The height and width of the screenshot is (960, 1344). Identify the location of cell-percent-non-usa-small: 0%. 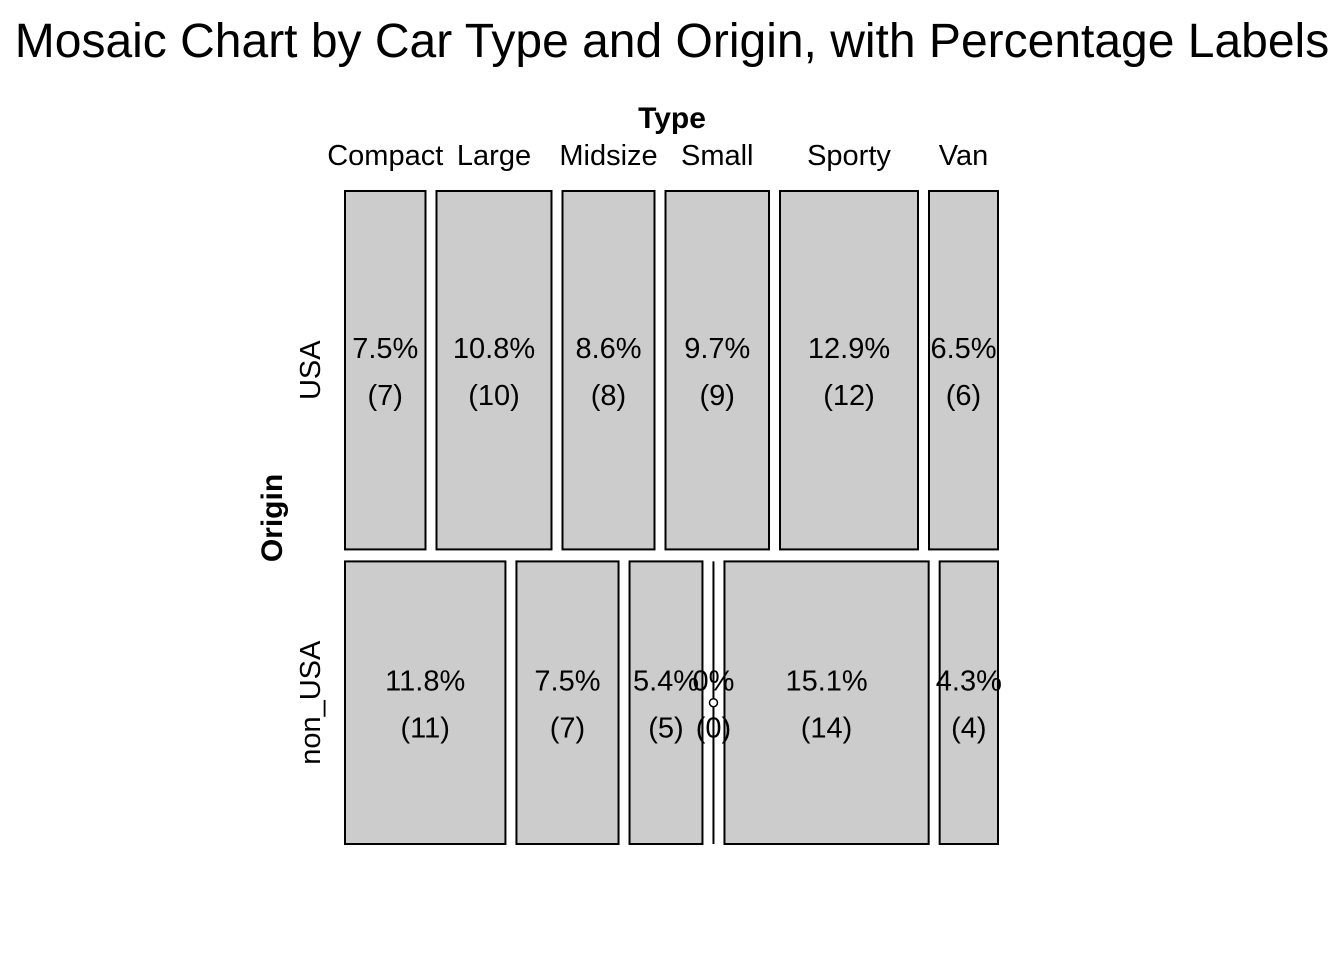
(714, 682).